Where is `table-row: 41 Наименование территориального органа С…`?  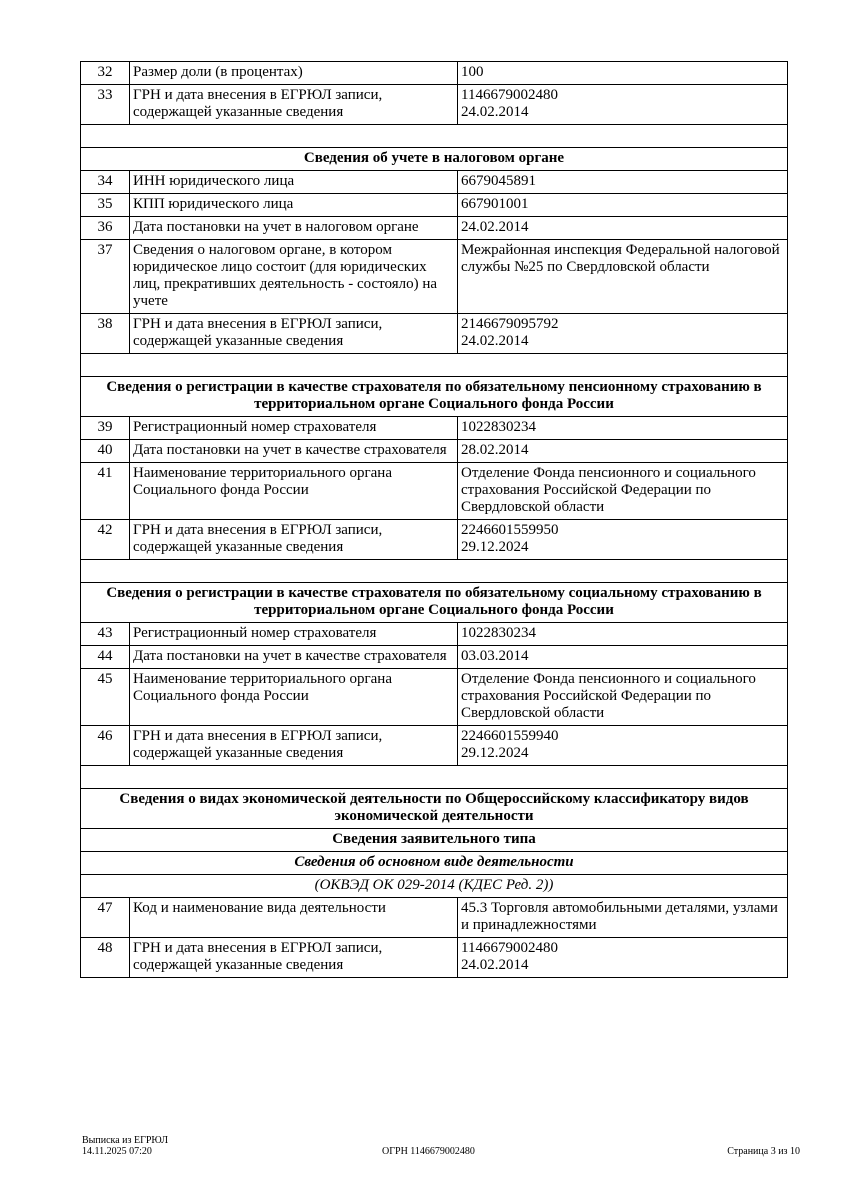 table-row: 41 Наименование территориального органа С… is located at coordinates (434, 491).